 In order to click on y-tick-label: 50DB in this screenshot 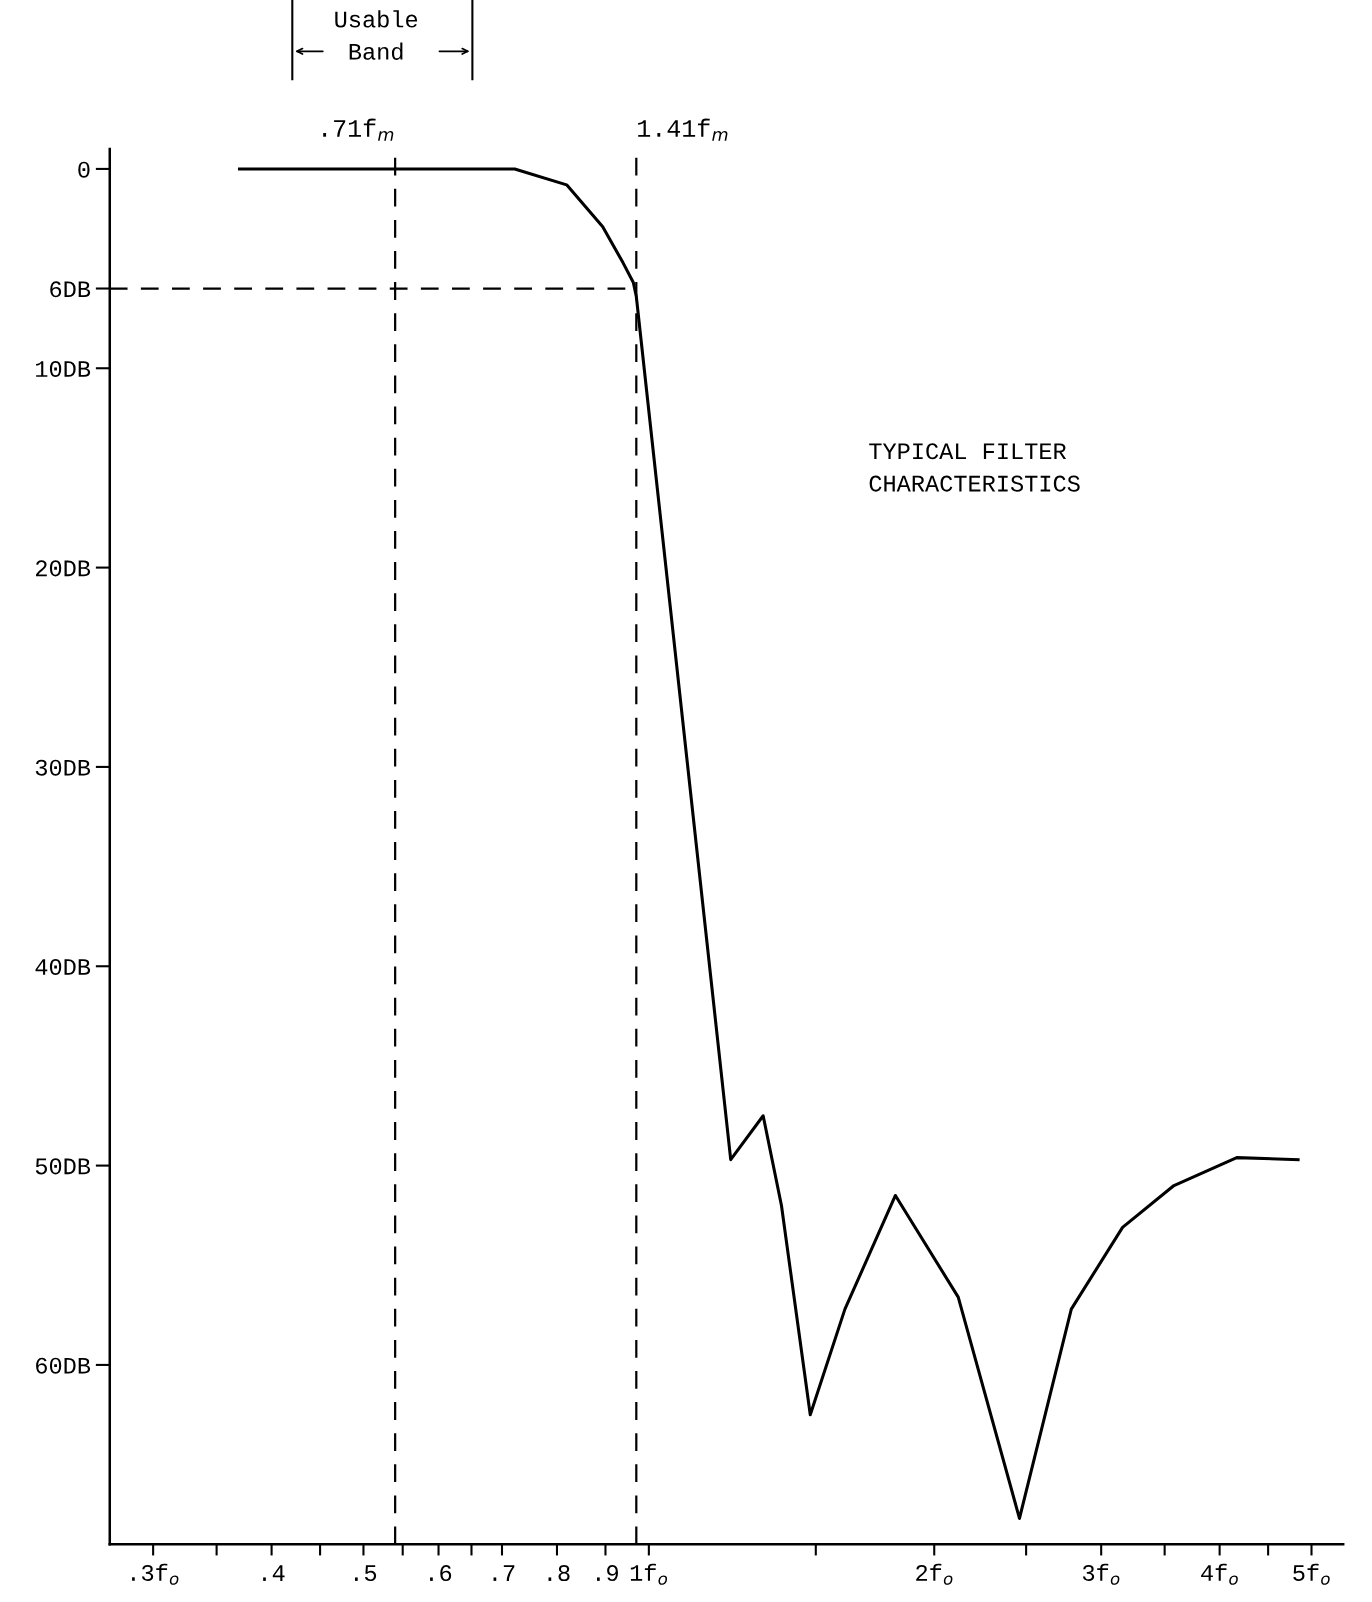, I will do `click(63, 1166)`.